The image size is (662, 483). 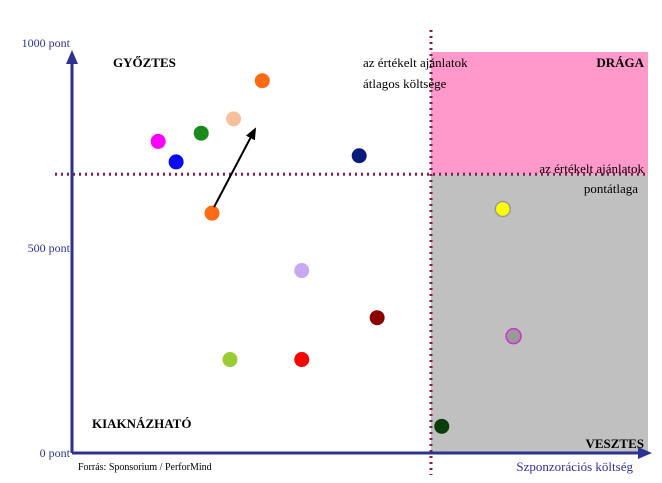 I want to click on cost-average-label-line1: az értékelt ajánlatok, so click(x=415, y=62).